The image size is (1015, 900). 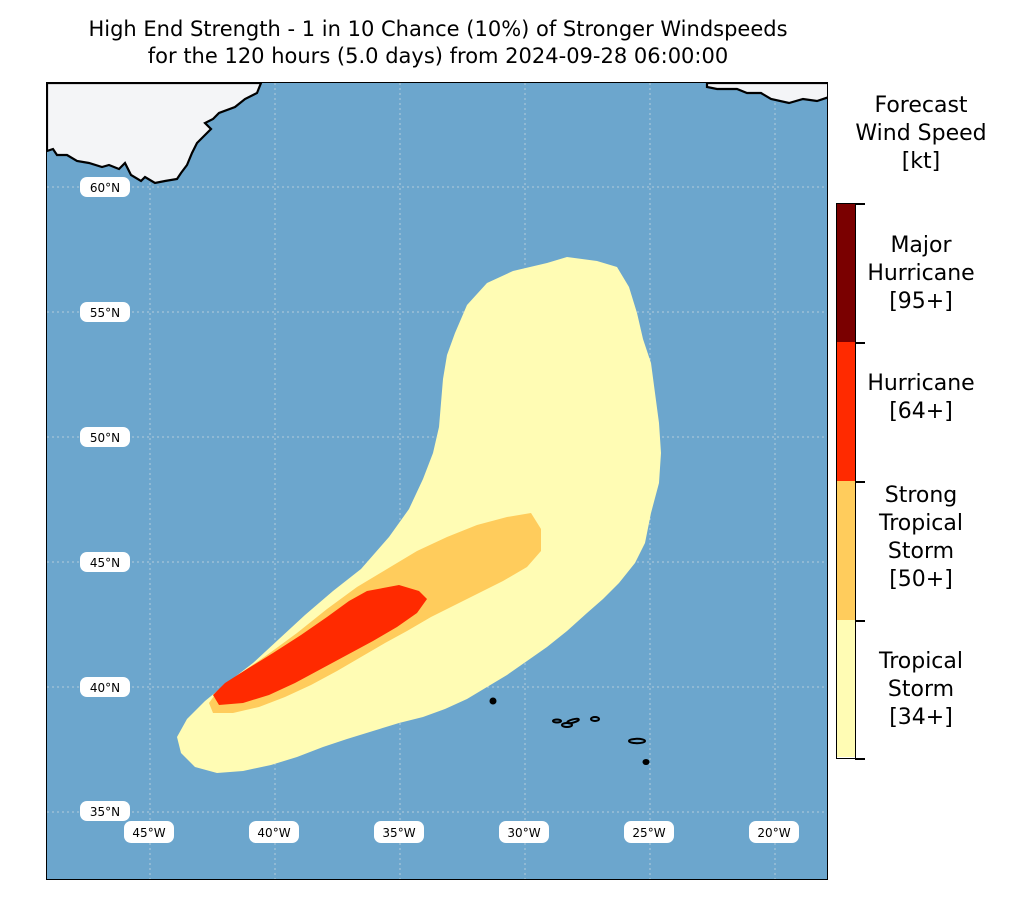 What do you see at coordinates (493, 701) in the screenshot?
I see `island-flores` at bounding box center [493, 701].